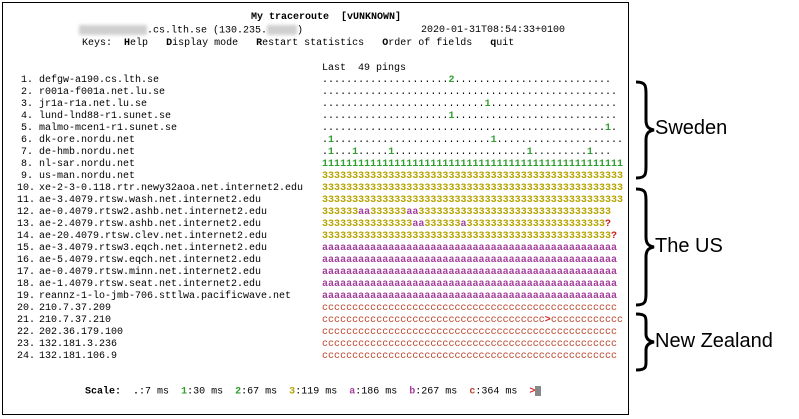 The height and width of the screenshot is (419, 799). I want to click on last-pings-header: Last 49 pings, so click(364, 68).